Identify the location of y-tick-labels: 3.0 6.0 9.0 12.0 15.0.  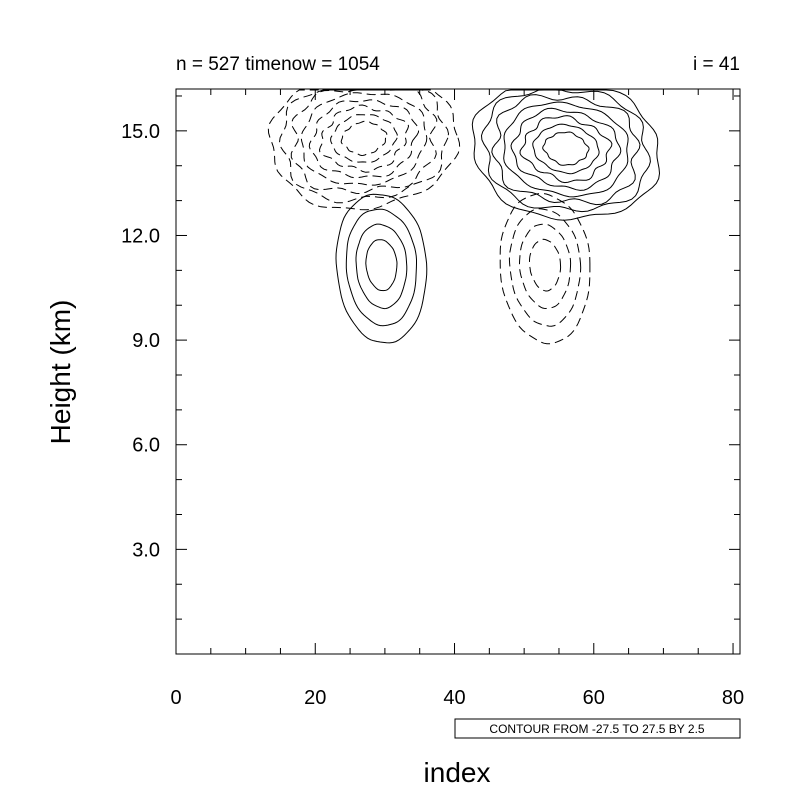
(140, 341).